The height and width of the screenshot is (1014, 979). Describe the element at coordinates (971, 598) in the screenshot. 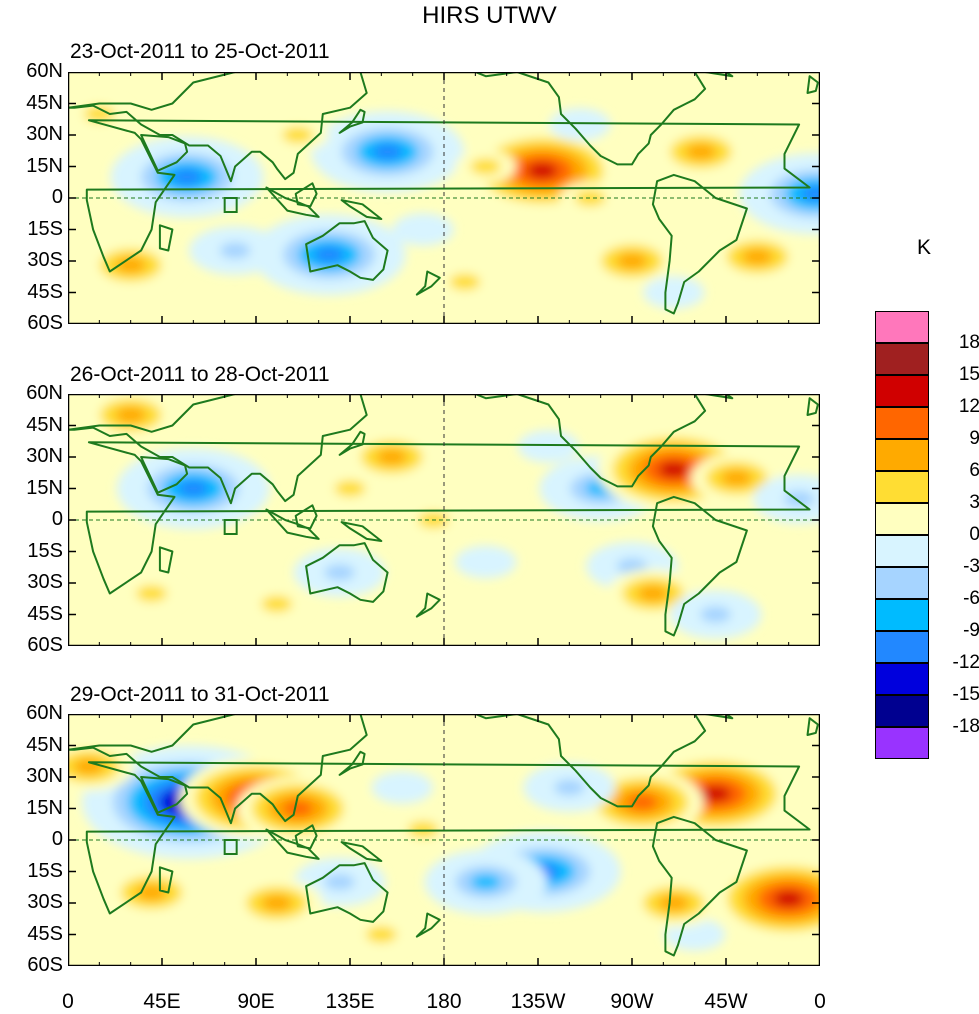

I see `colorbar-label: -6` at that location.